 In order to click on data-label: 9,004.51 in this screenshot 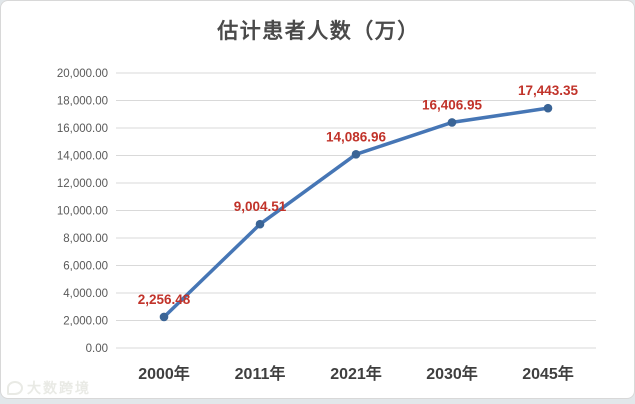, I will do `click(260, 206)`.